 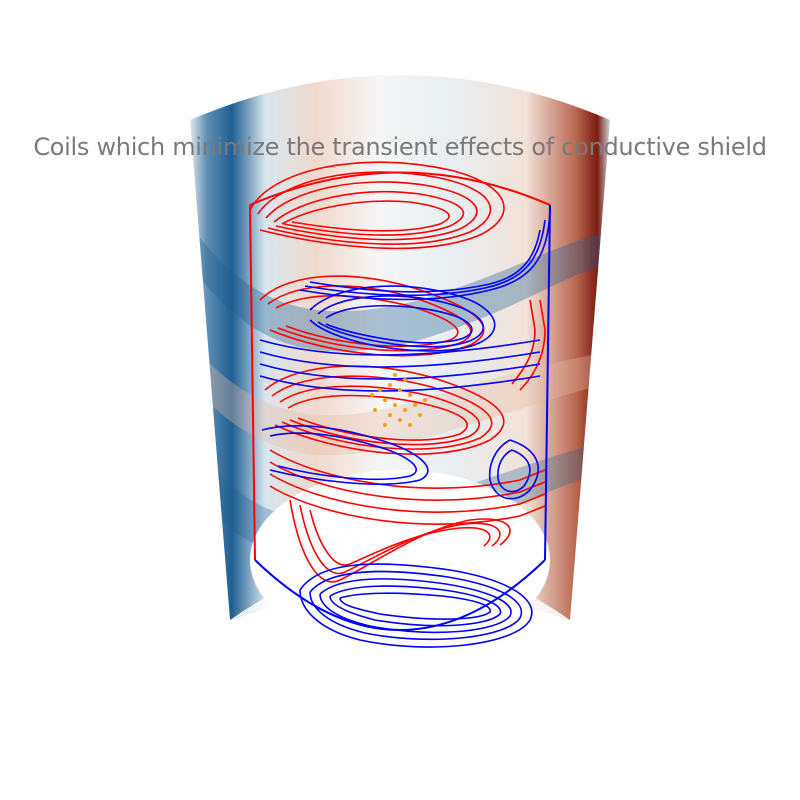 I want to click on target-points, so click(x=398, y=400).